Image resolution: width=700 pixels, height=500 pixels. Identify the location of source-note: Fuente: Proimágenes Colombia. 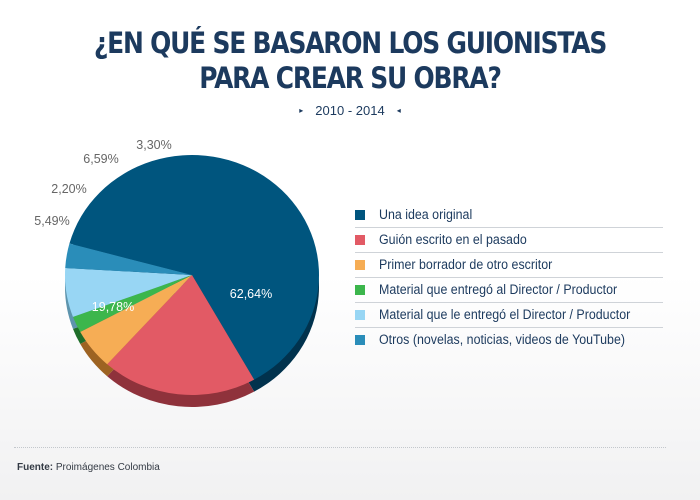
(88, 467).